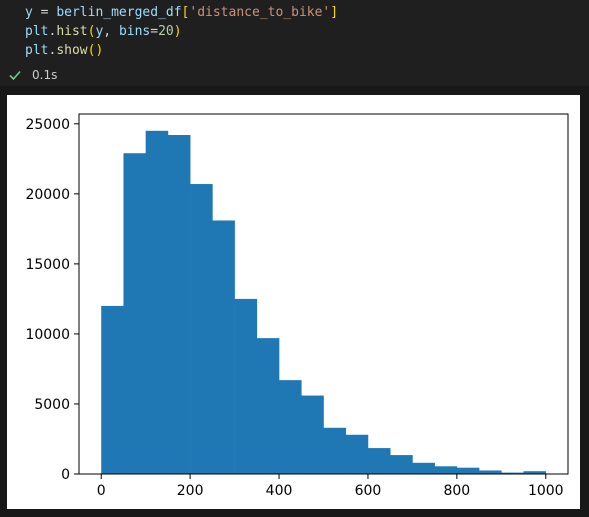  I want to click on x-tick-label: 600, so click(368, 491).